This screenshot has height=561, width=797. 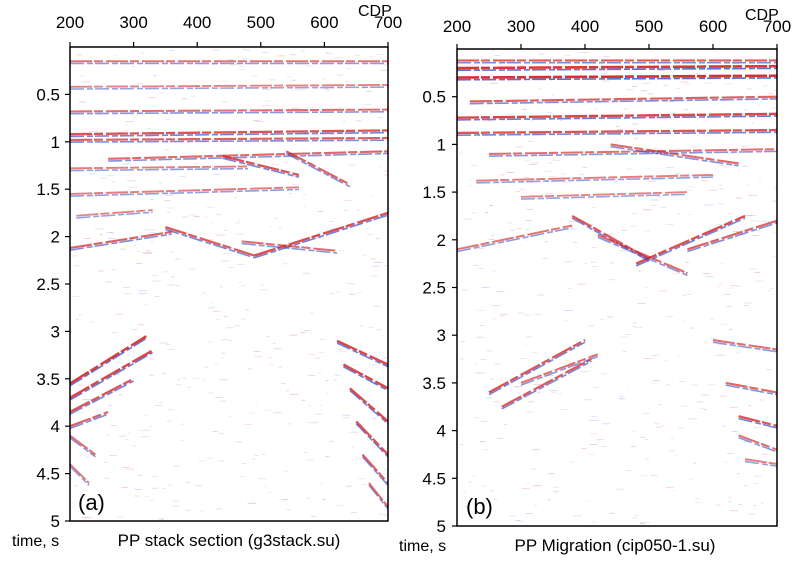 I want to click on y-tick-label: 4.5, so click(x=434, y=478).